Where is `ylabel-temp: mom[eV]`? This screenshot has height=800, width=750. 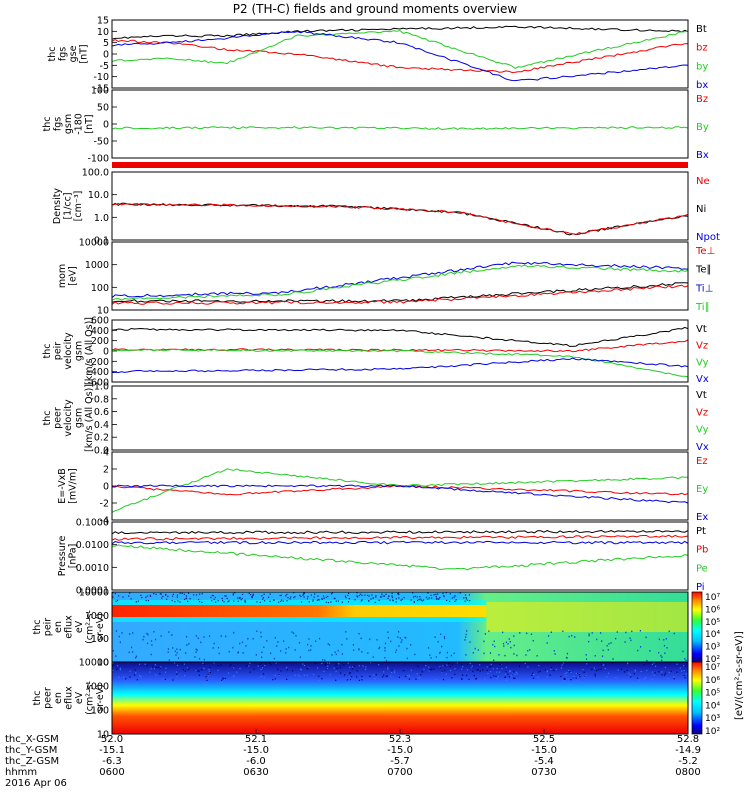
ylabel-temp: mom[eV] is located at coordinates (68, 276).